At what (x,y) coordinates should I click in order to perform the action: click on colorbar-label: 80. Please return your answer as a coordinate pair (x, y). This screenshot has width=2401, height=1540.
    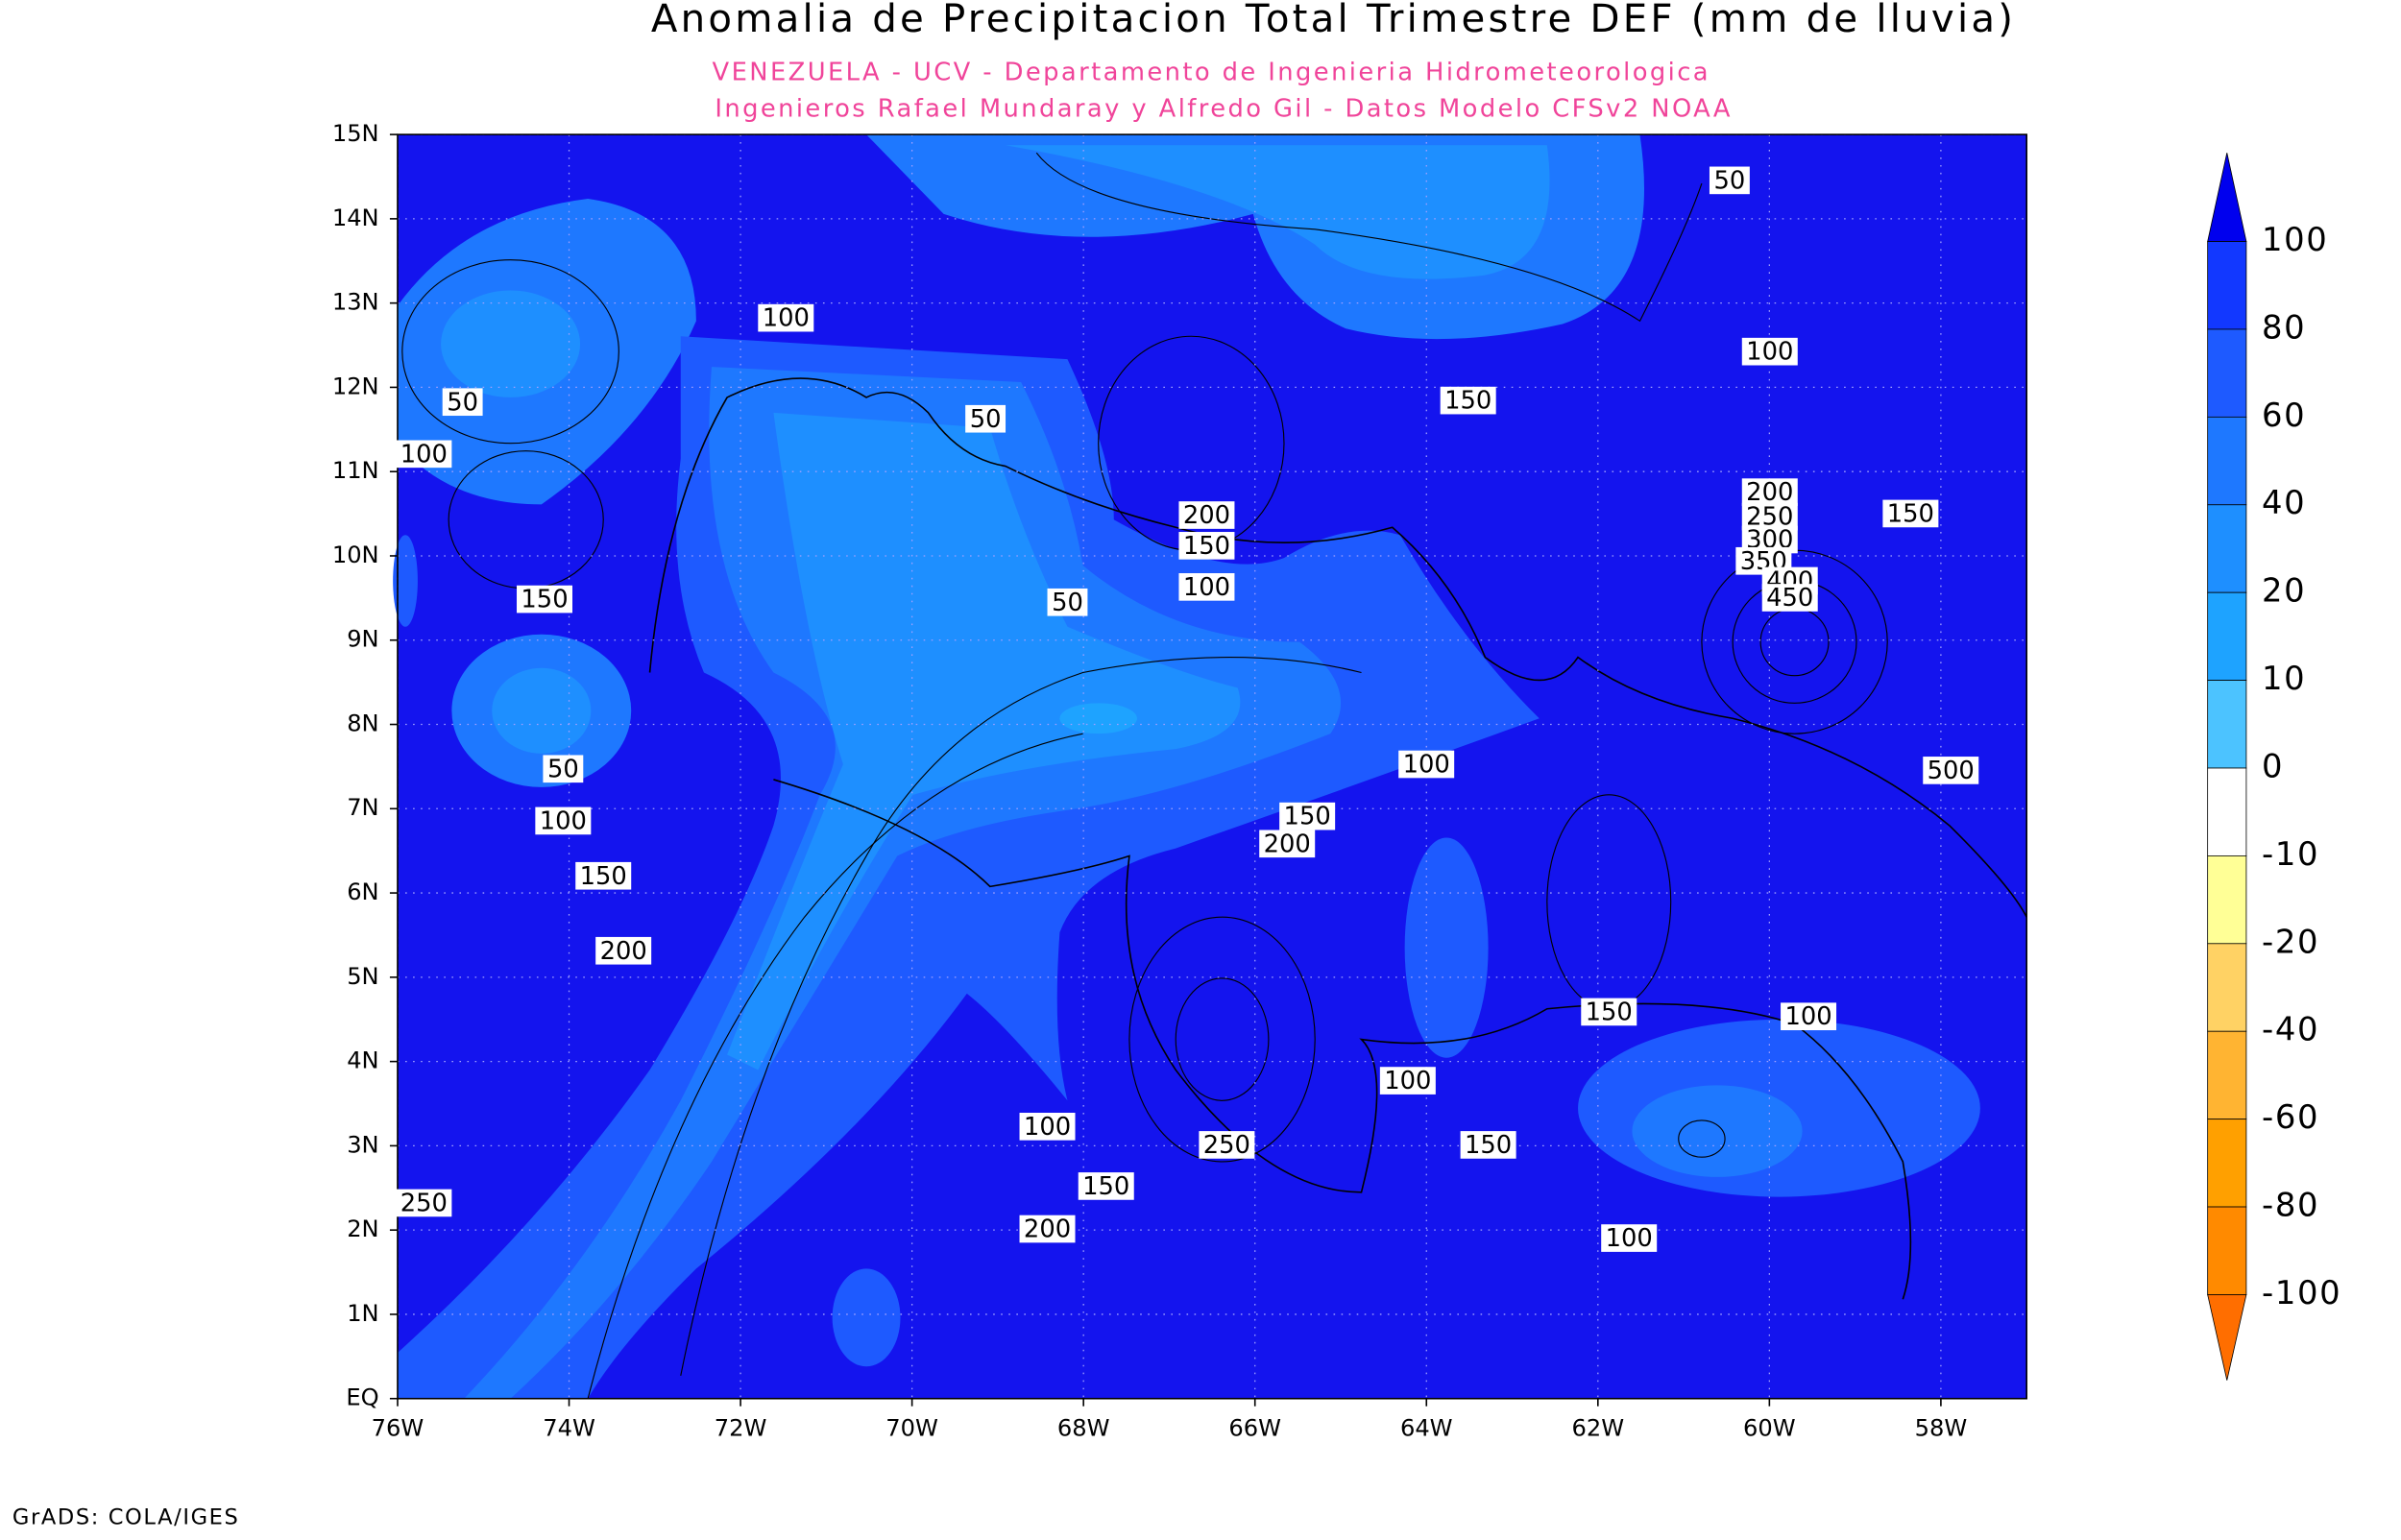
    Looking at the image, I should click on (2284, 328).